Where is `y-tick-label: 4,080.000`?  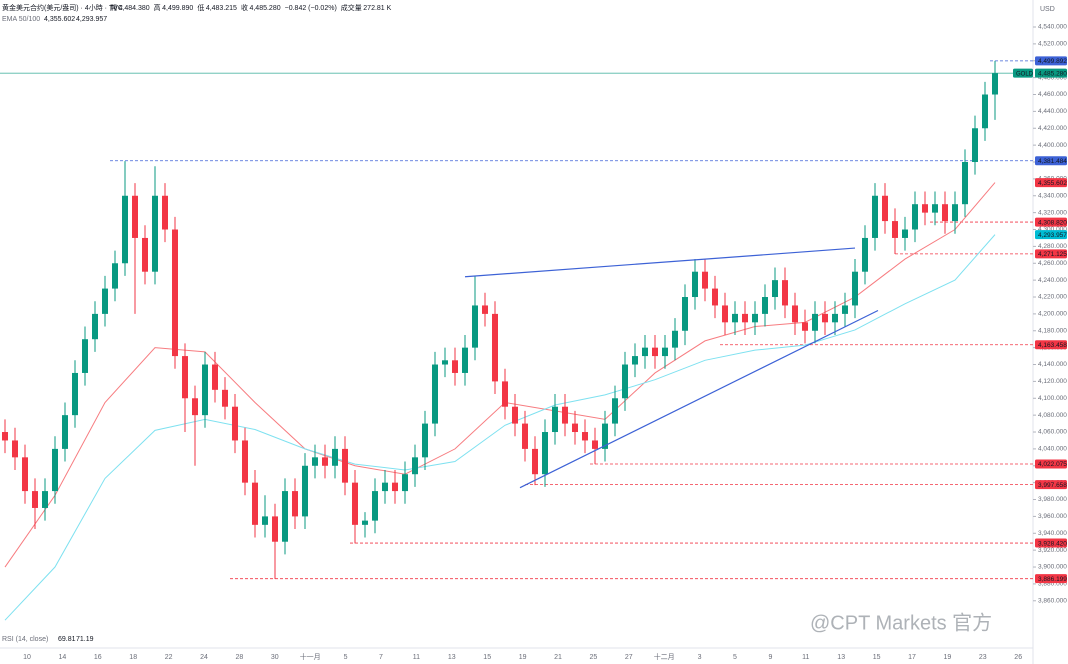
y-tick-label: 4,080.000 is located at coordinates (1052, 415).